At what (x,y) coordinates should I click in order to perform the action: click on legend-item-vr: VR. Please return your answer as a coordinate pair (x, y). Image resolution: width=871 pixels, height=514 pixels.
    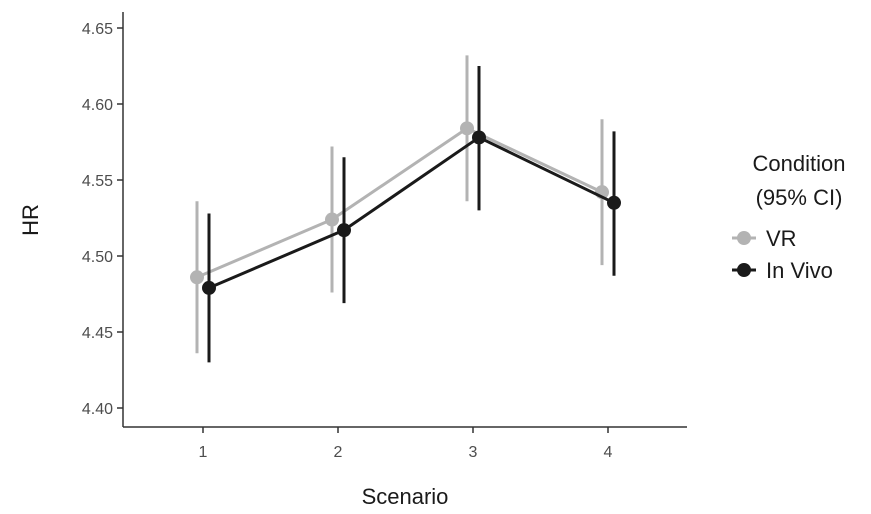
    Looking at the image, I should click on (764, 238).